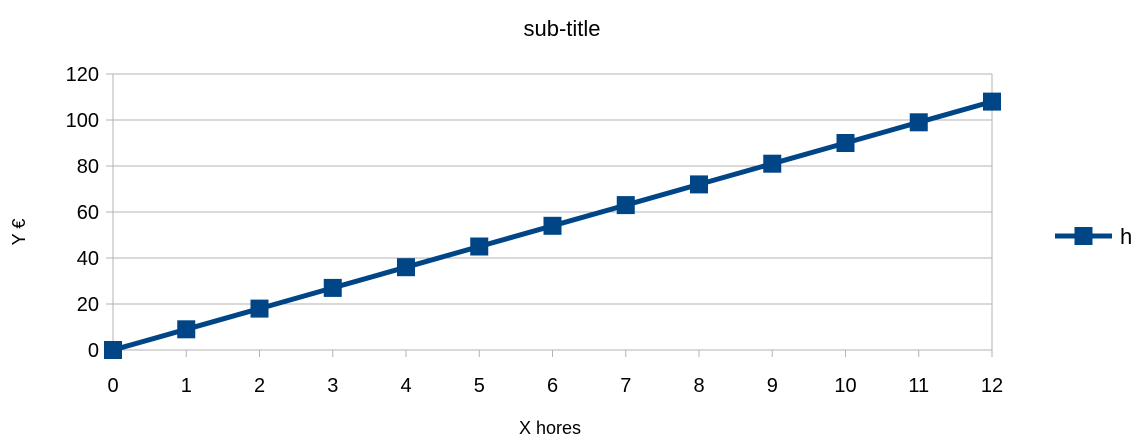 The width and height of the screenshot is (1140, 438). What do you see at coordinates (1093, 236) in the screenshot?
I see `legend: h` at bounding box center [1093, 236].